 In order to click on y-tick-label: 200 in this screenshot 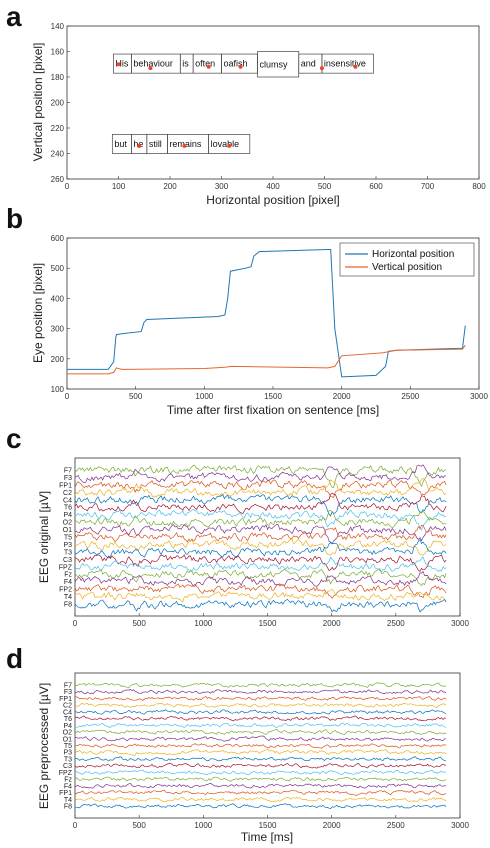, I will do `click(58, 359)`.